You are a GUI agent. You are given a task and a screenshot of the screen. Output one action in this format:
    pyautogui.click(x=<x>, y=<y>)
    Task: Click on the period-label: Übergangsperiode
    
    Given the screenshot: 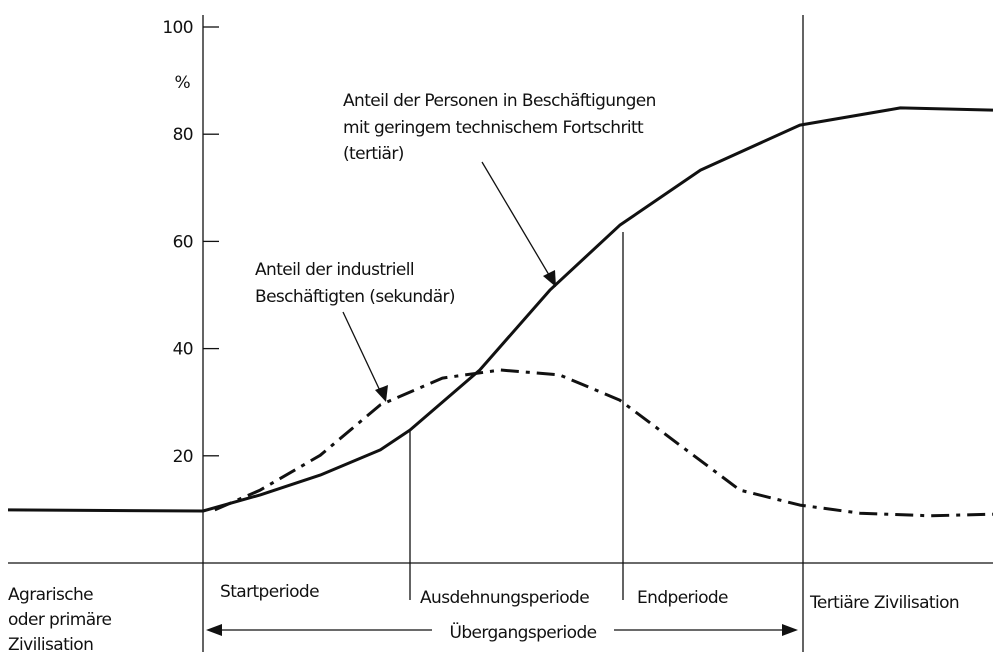 What is the action you would take?
    pyautogui.click(x=522, y=632)
    